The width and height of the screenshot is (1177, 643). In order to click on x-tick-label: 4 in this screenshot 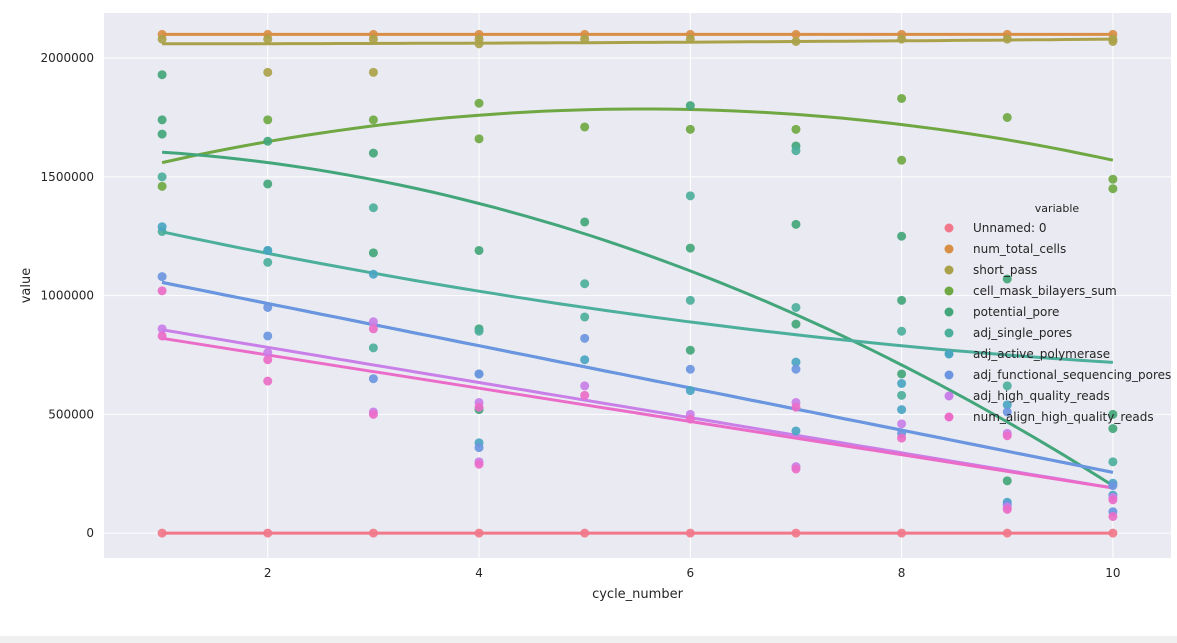, I will do `click(479, 573)`.